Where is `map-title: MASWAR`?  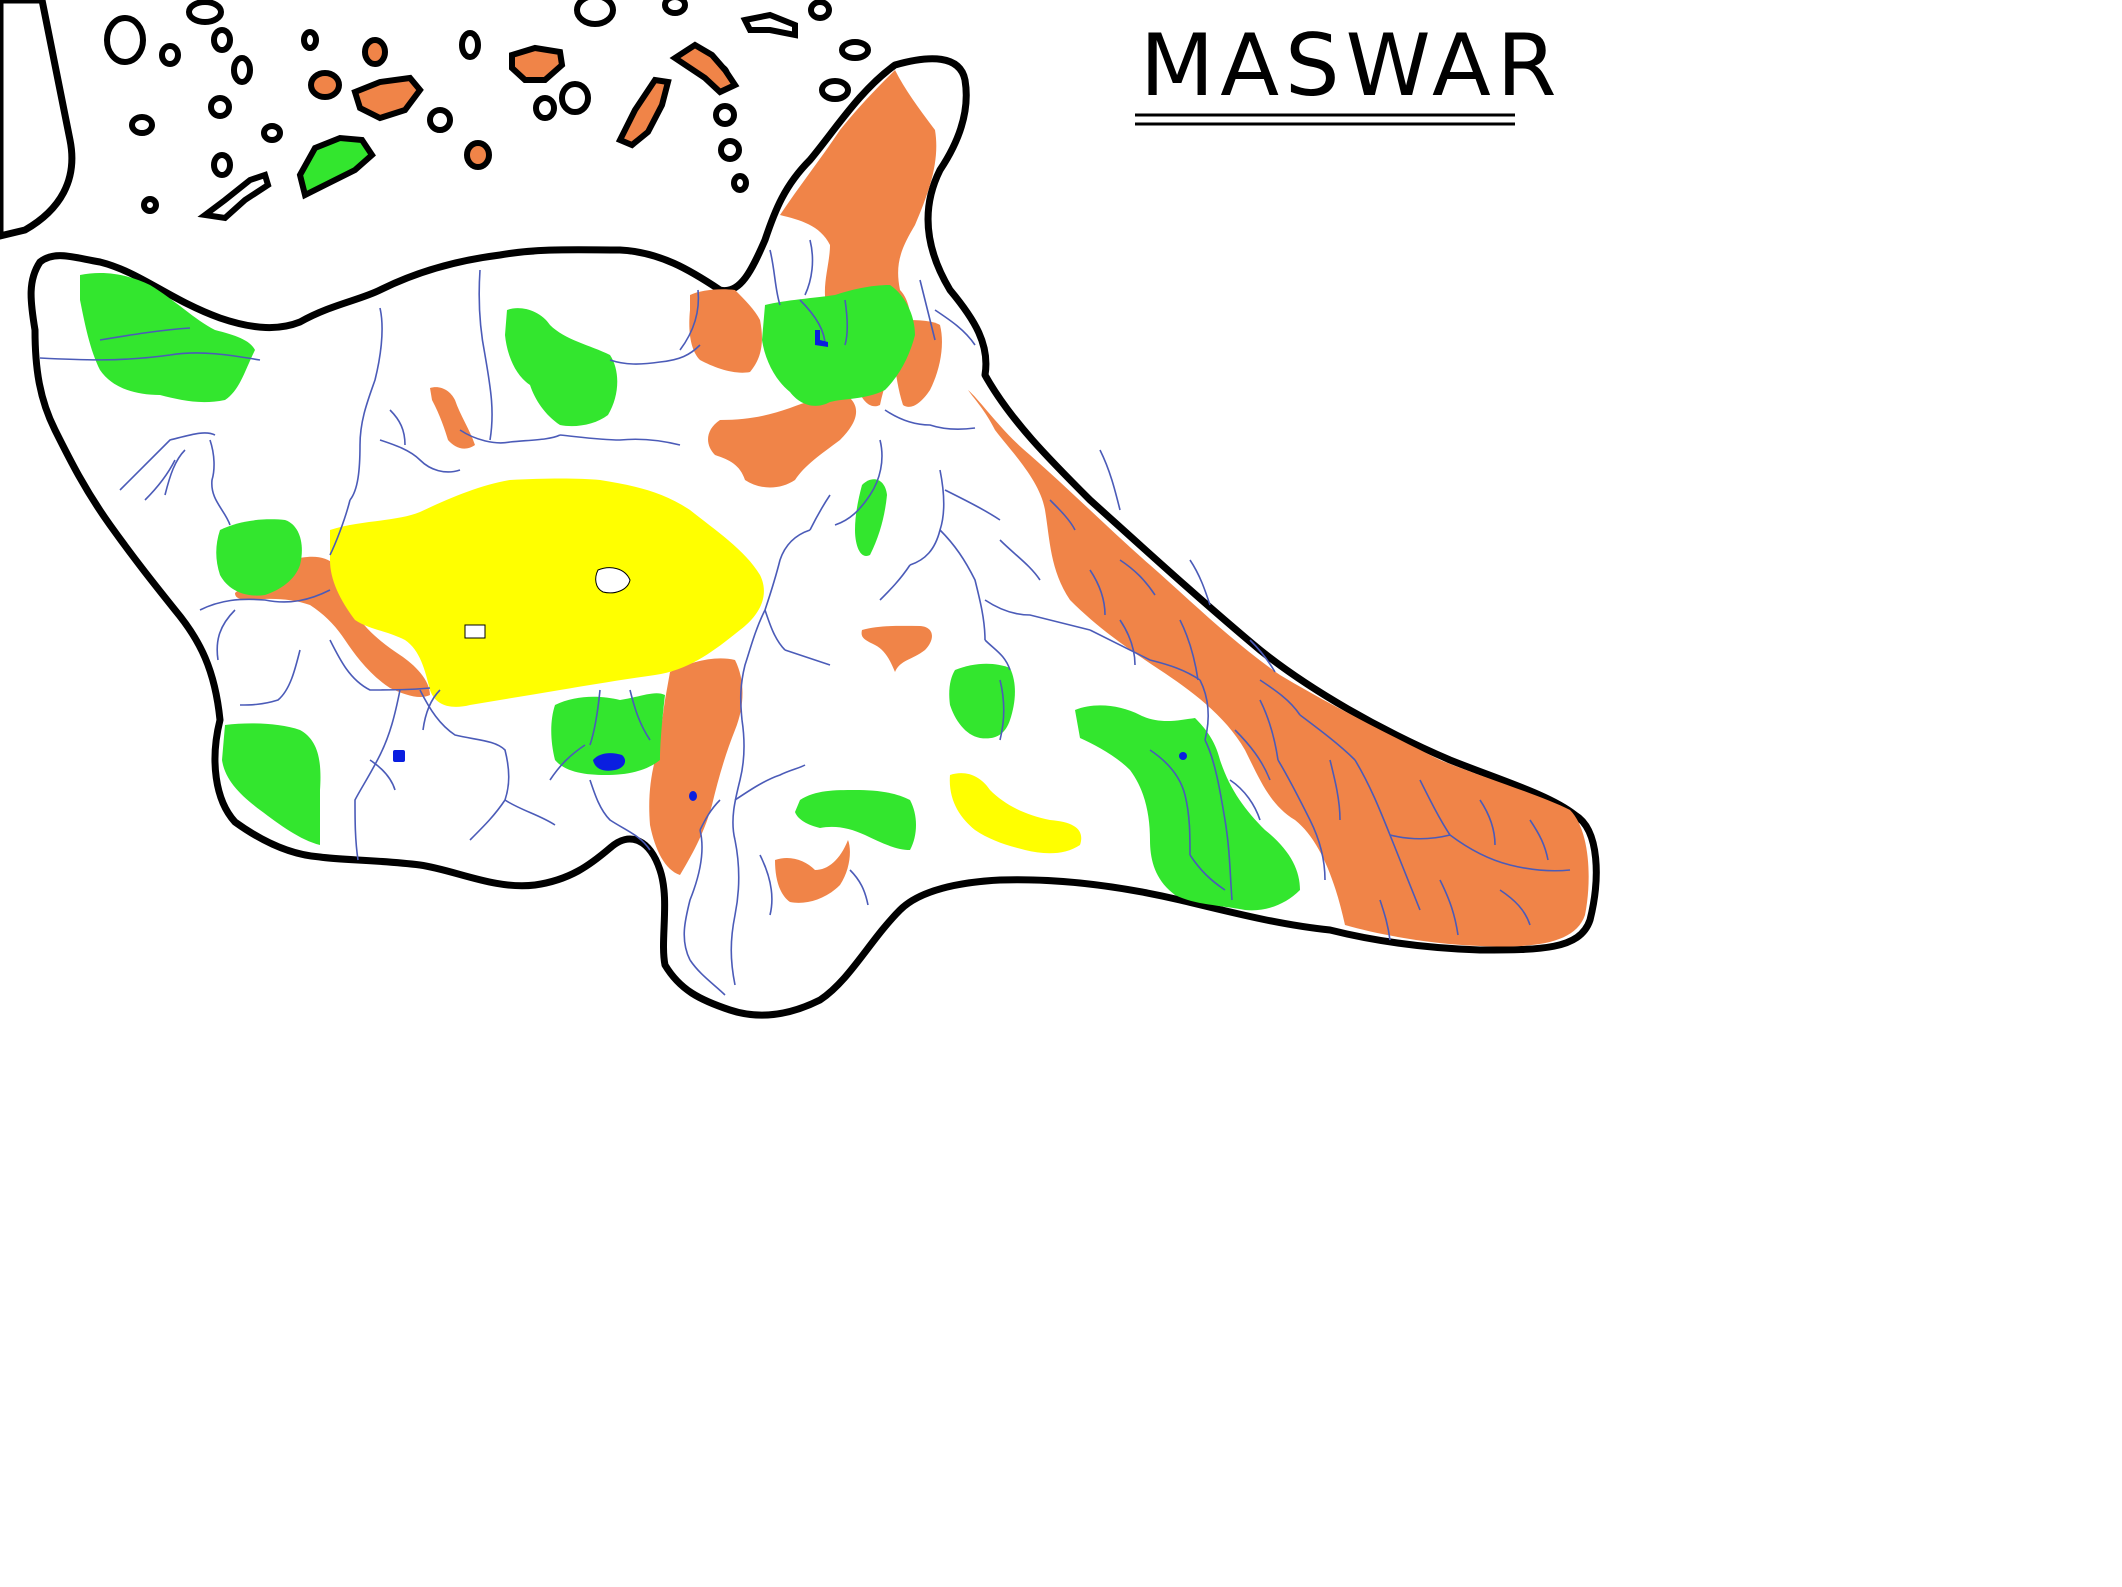
map-title: MASWAR is located at coordinates (1351, 66).